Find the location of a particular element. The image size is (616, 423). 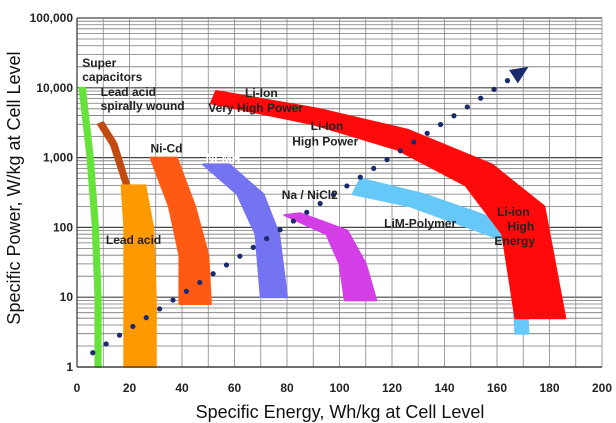

x-axis-title: Specific Energy, Wh/kg at Cell Level is located at coordinates (340, 412).